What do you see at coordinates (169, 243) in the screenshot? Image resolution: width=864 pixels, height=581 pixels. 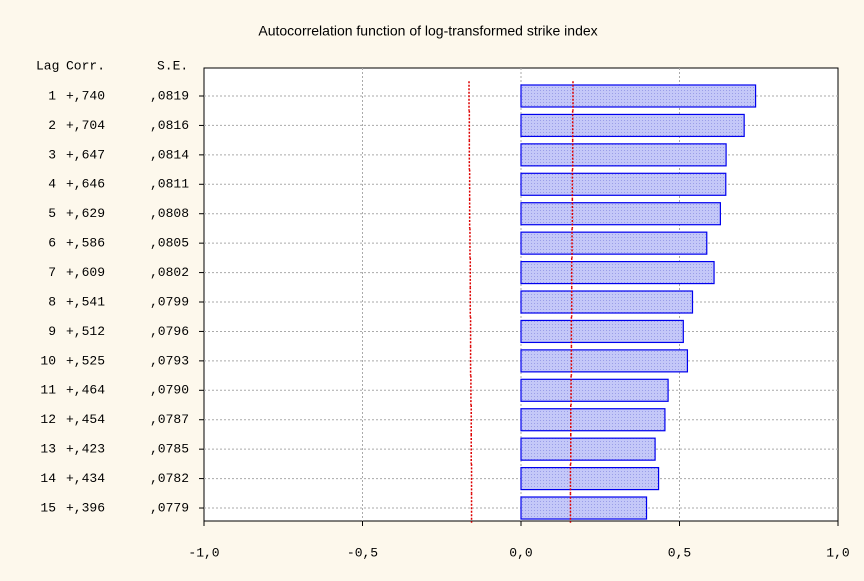 I see `se-label: ,0805` at bounding box center [169, 243].